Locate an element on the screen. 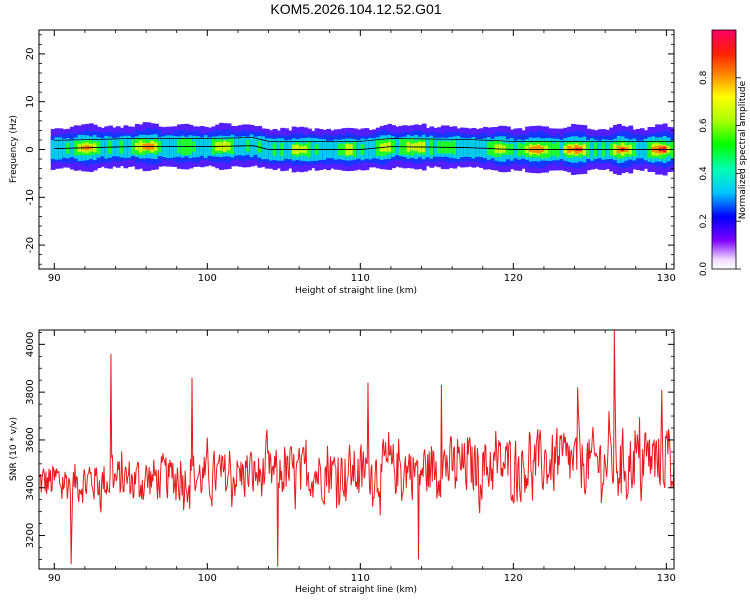 This screenshot has width=750, height=600. colorbar-tick-label: 0.2 is located at coordinates (704, 221).